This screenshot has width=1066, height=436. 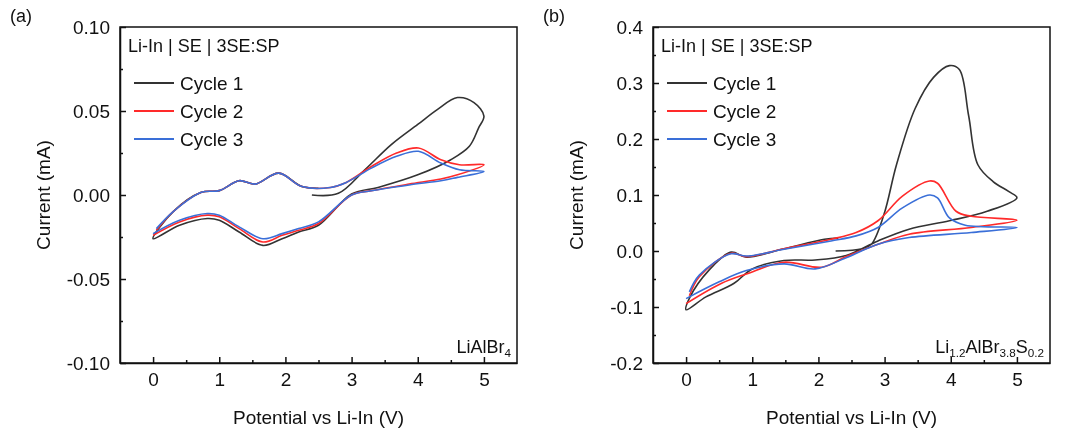 What do you see at coordinates (91, 111) in the screenshot?
I see `y-tick-label: 0.05` at bounding box center [91, 111].